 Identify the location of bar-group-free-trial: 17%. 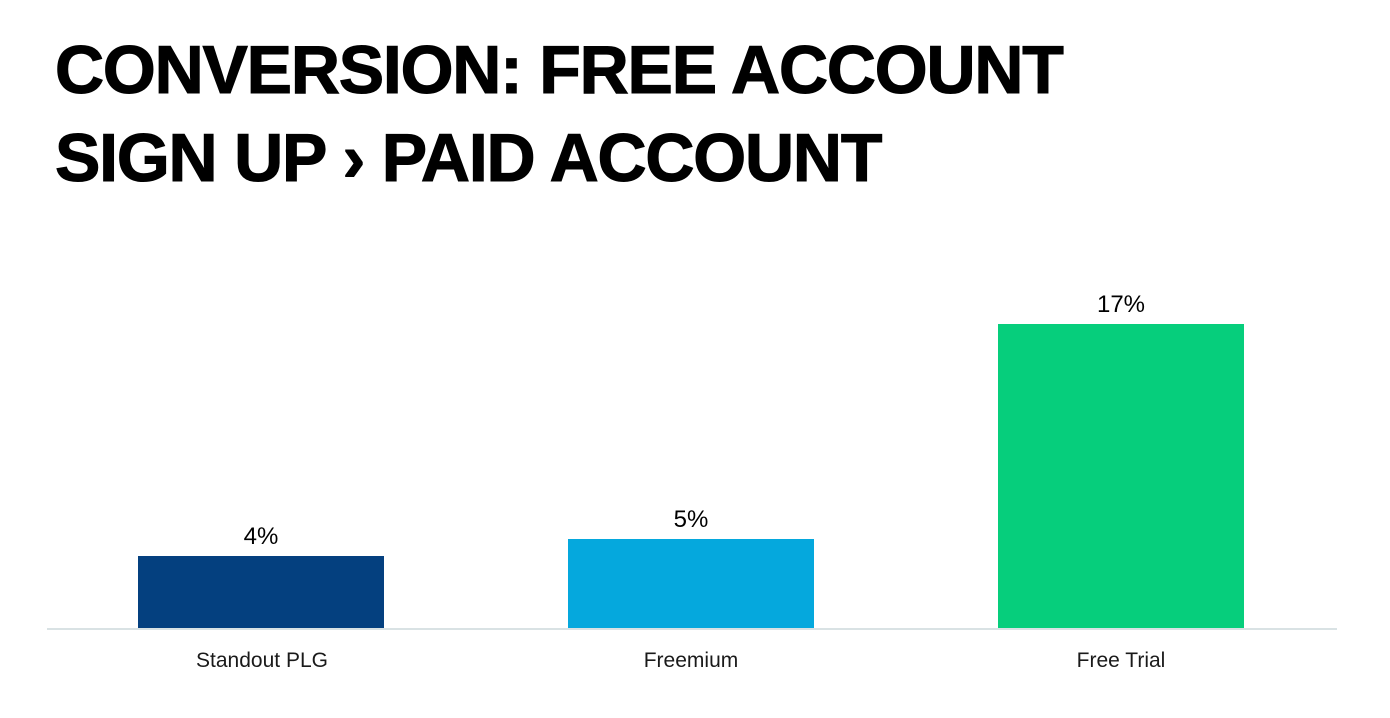
(1121, 414).